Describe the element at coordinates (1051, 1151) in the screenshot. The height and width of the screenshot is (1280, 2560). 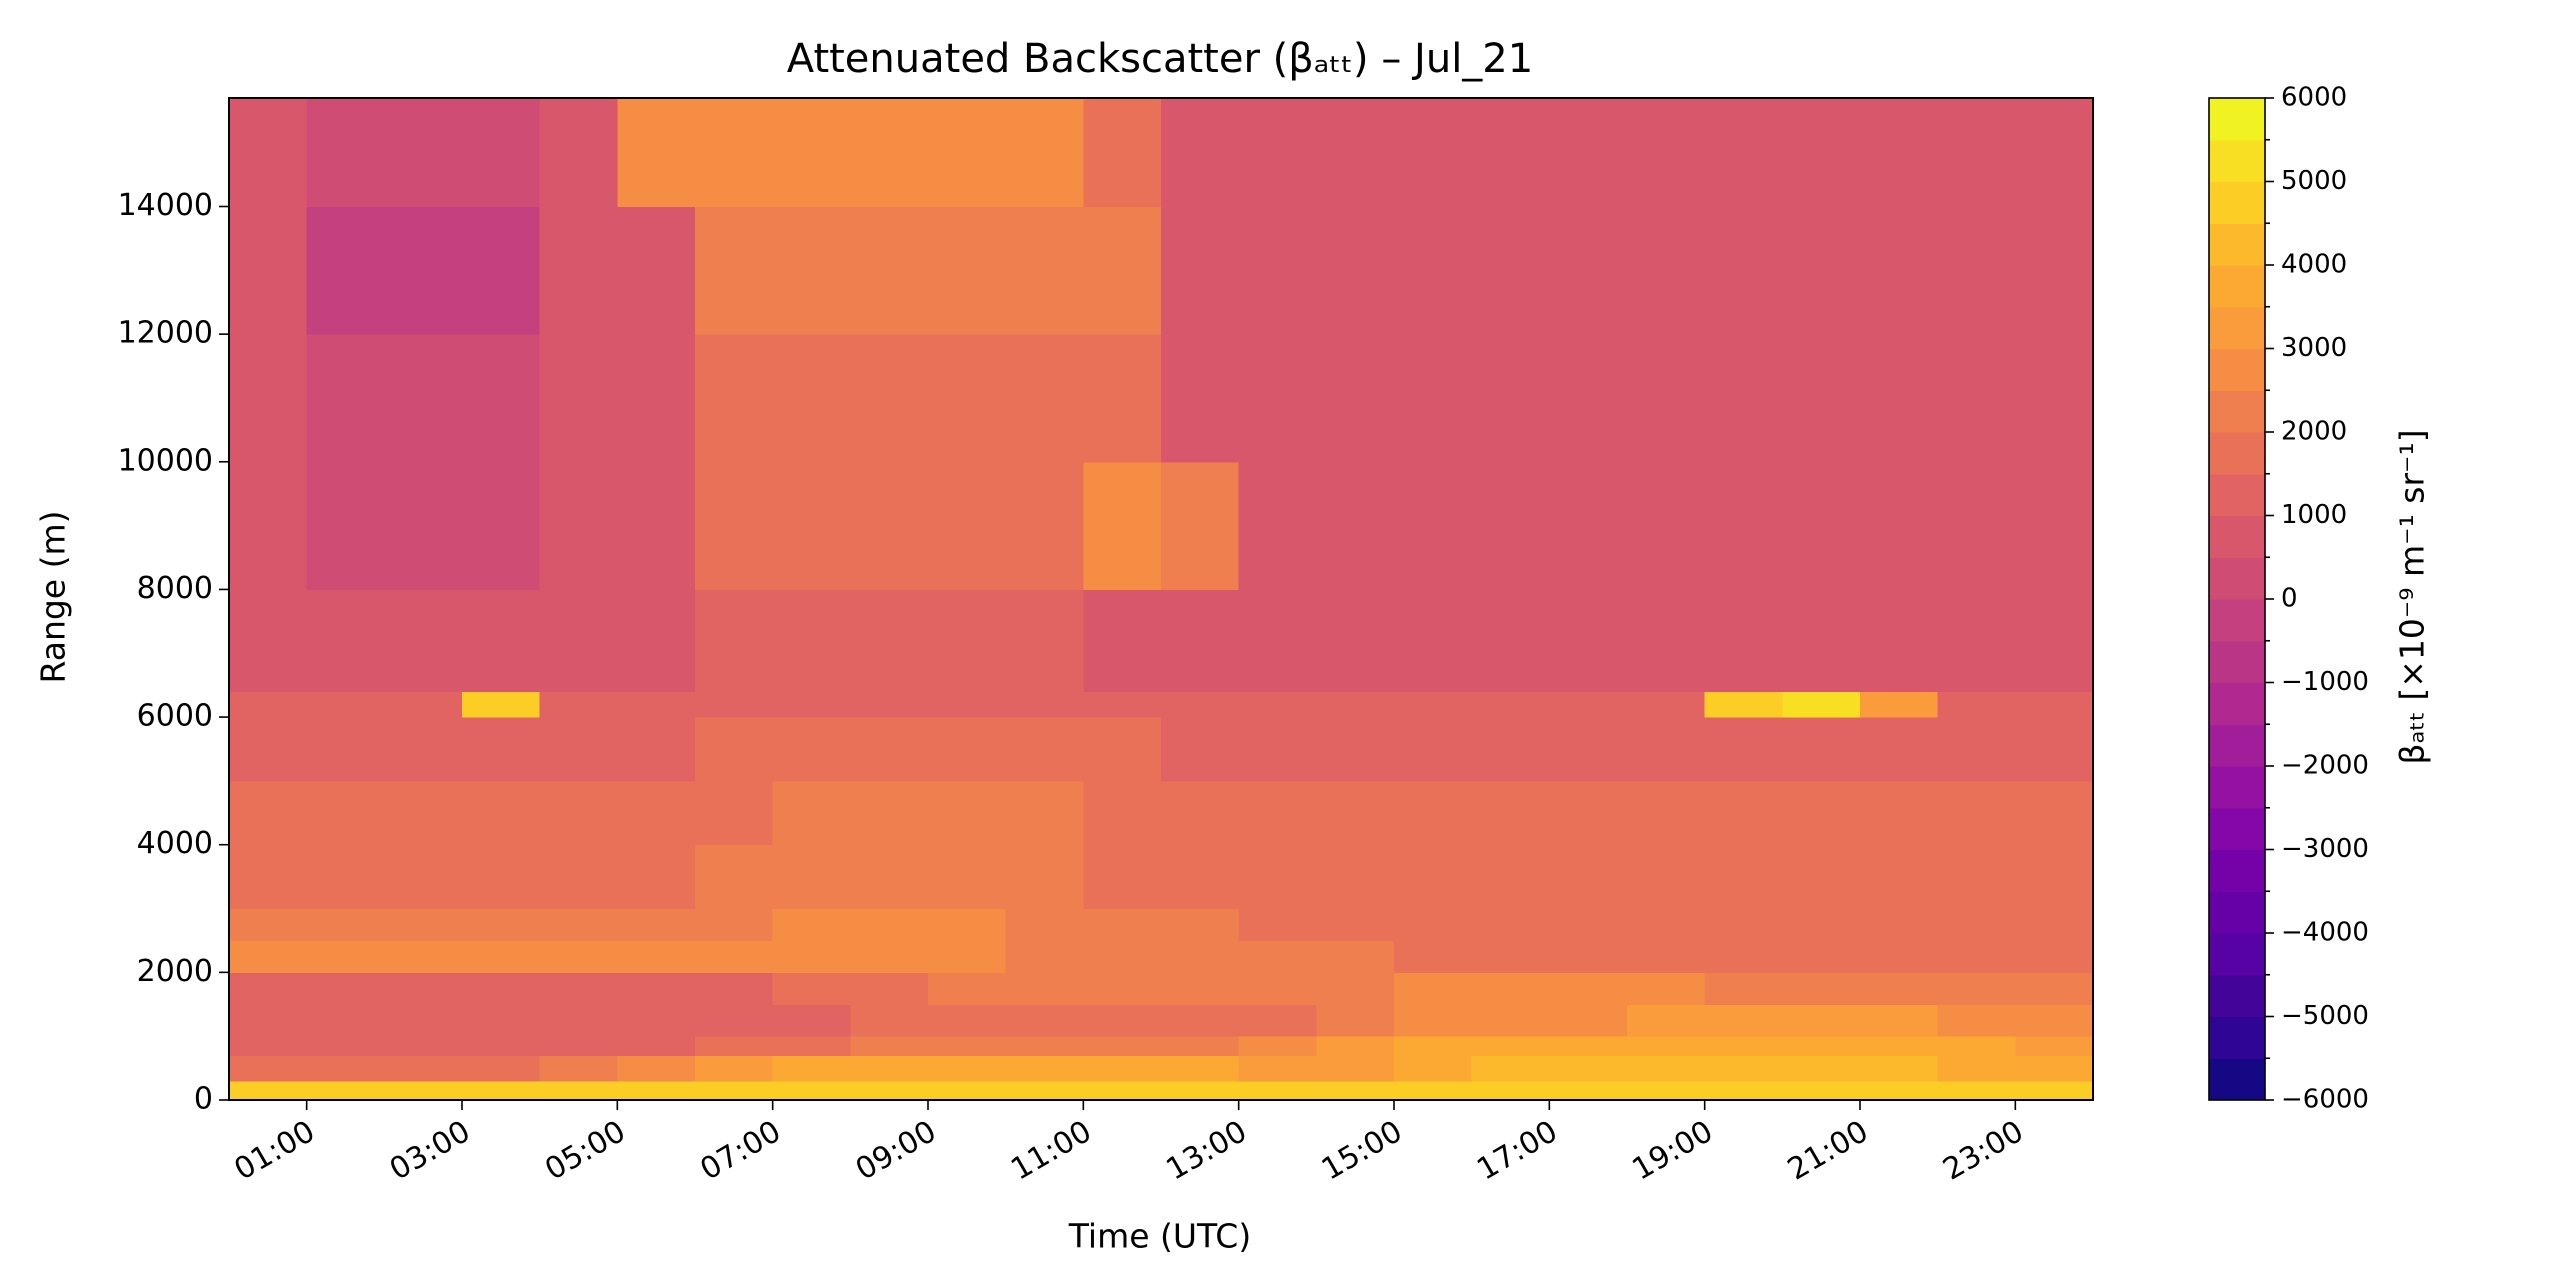
I see `x-tick-label: 11:00` at that location.